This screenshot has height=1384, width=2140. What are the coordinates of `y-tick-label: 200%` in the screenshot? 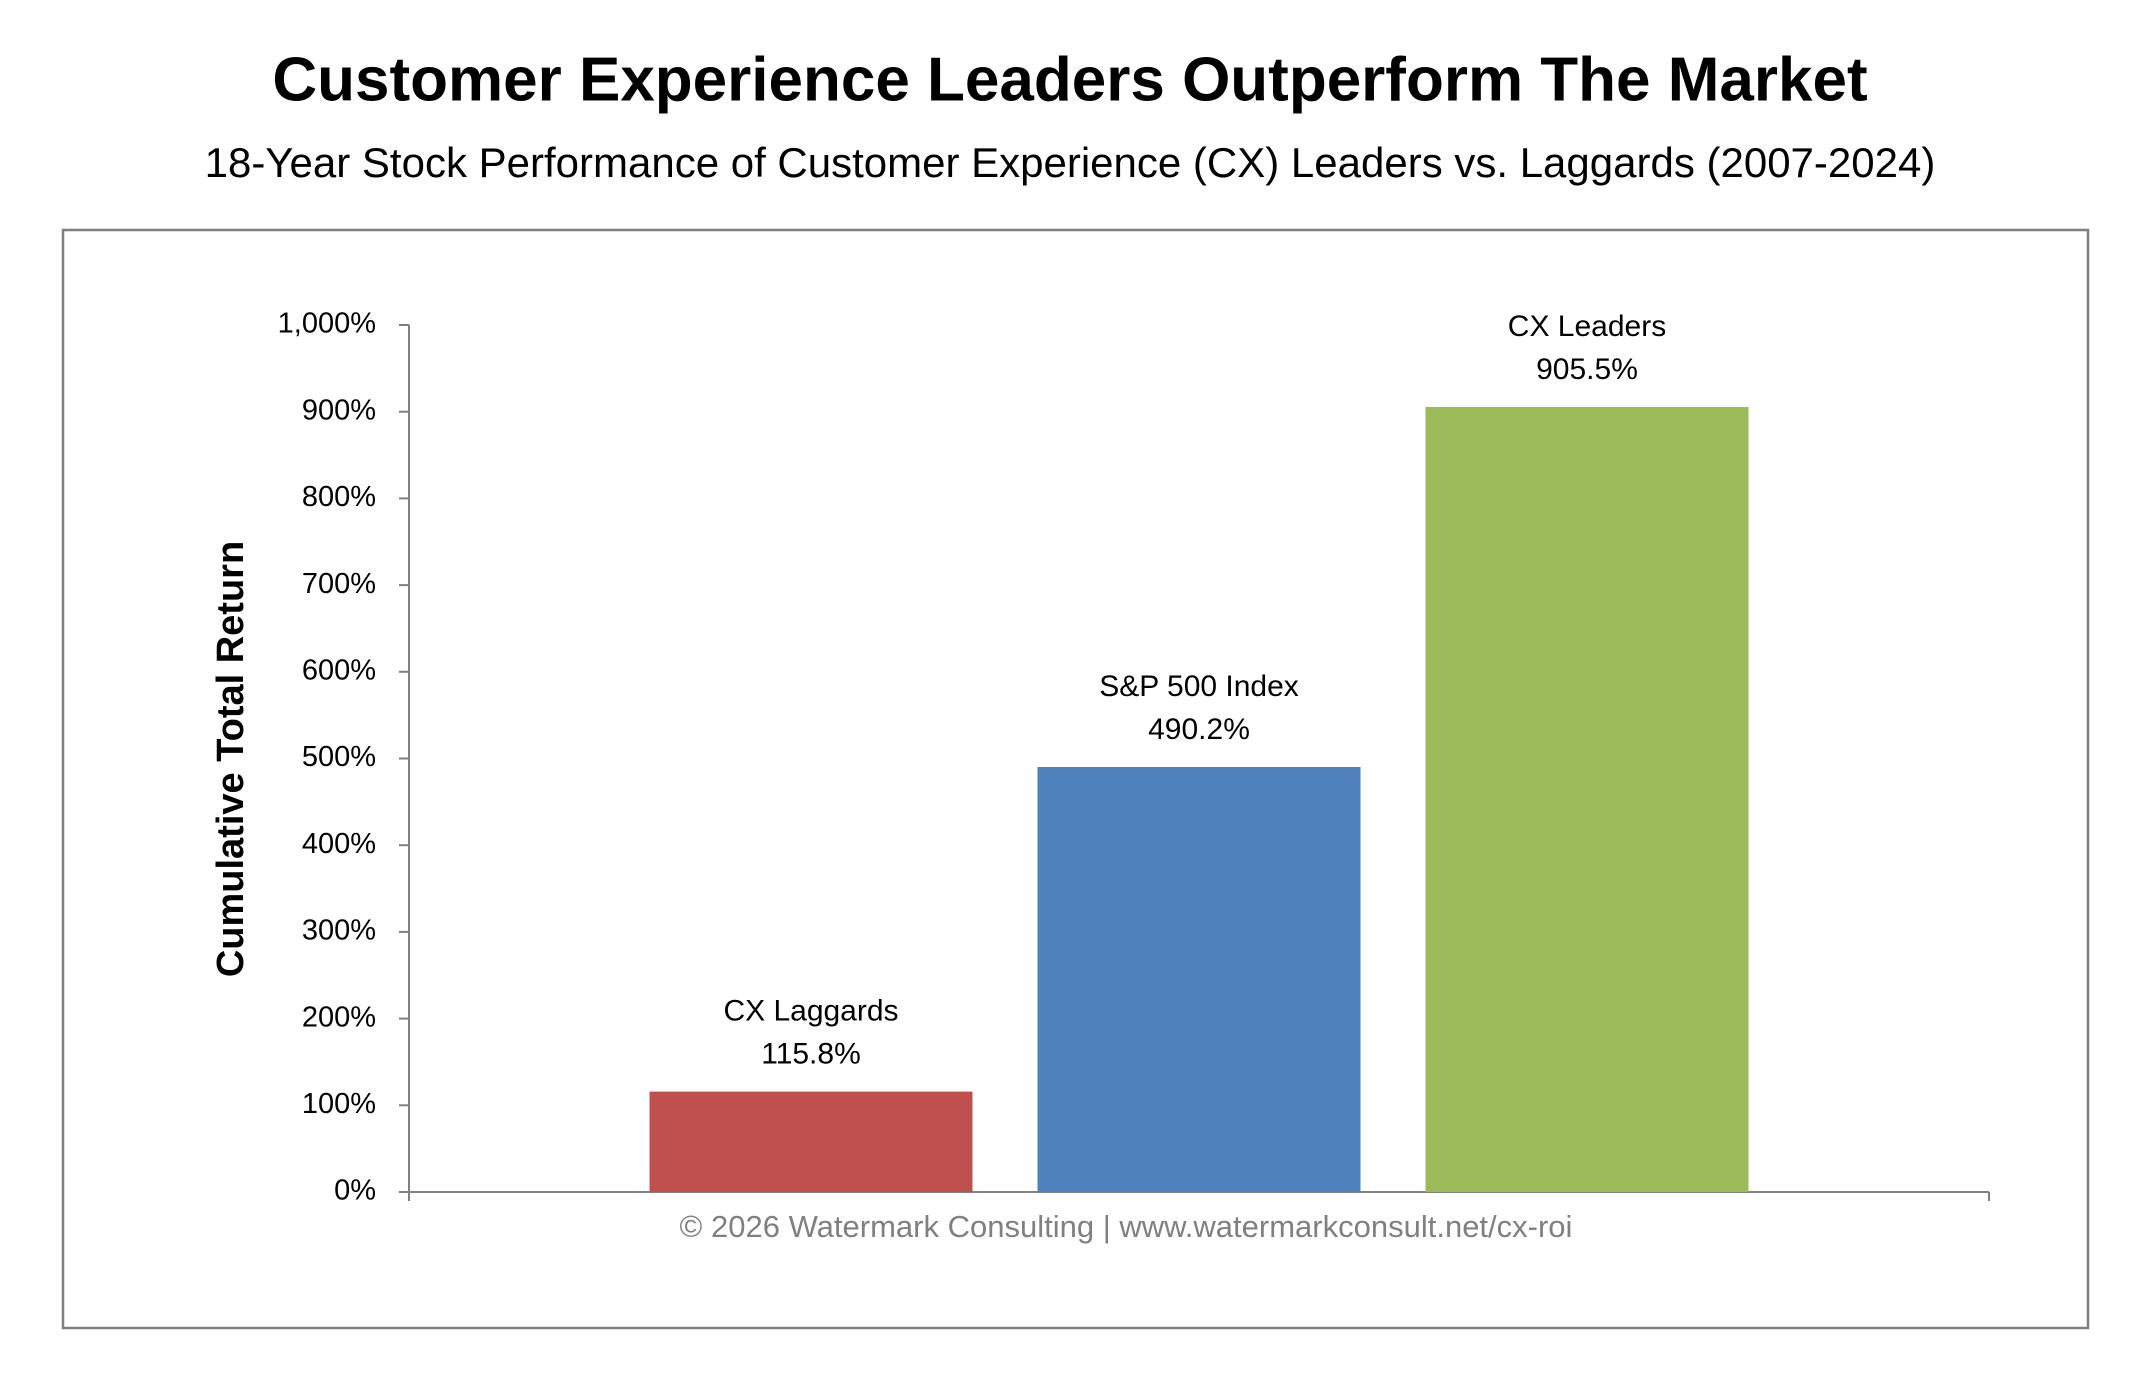 It's located at (339, 1017).